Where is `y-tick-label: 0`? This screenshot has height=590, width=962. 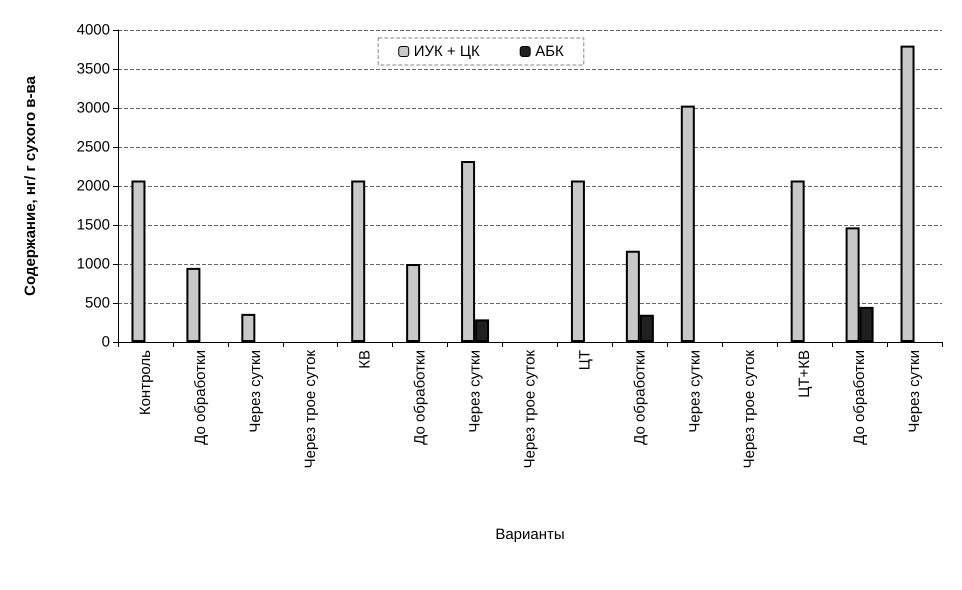 y-tick-label: 0 is located at coordinates (106, 342).